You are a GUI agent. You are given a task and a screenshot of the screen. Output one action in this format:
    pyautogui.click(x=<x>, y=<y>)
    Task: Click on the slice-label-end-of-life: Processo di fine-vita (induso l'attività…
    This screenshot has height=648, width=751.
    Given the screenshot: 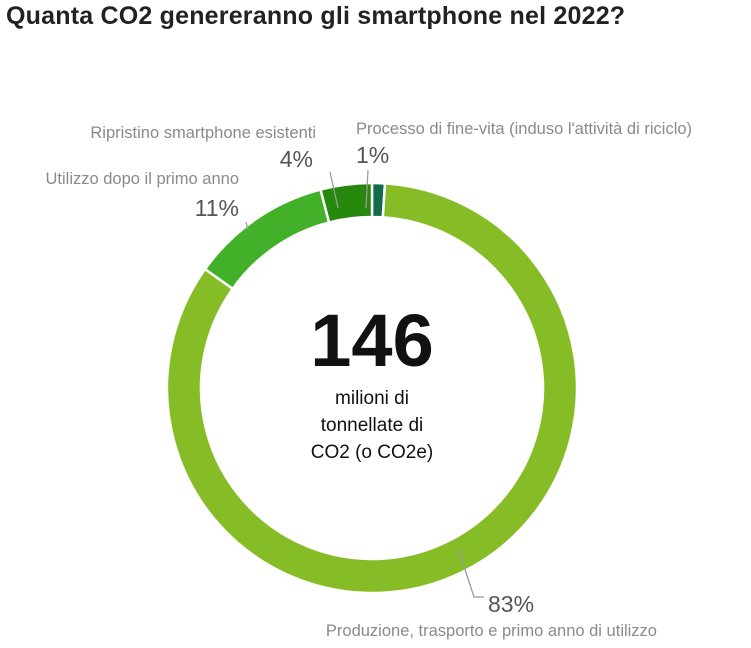 What is the action you would take?
    pyautogui.click(x=524, y=129)
    